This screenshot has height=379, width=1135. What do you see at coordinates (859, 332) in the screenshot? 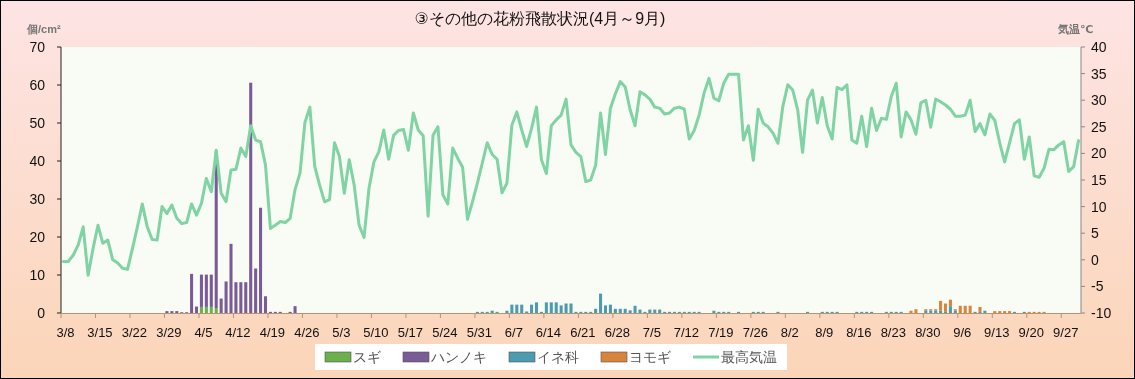
I see `x-tick-label: 8/16` at bounding box center [859, 332].